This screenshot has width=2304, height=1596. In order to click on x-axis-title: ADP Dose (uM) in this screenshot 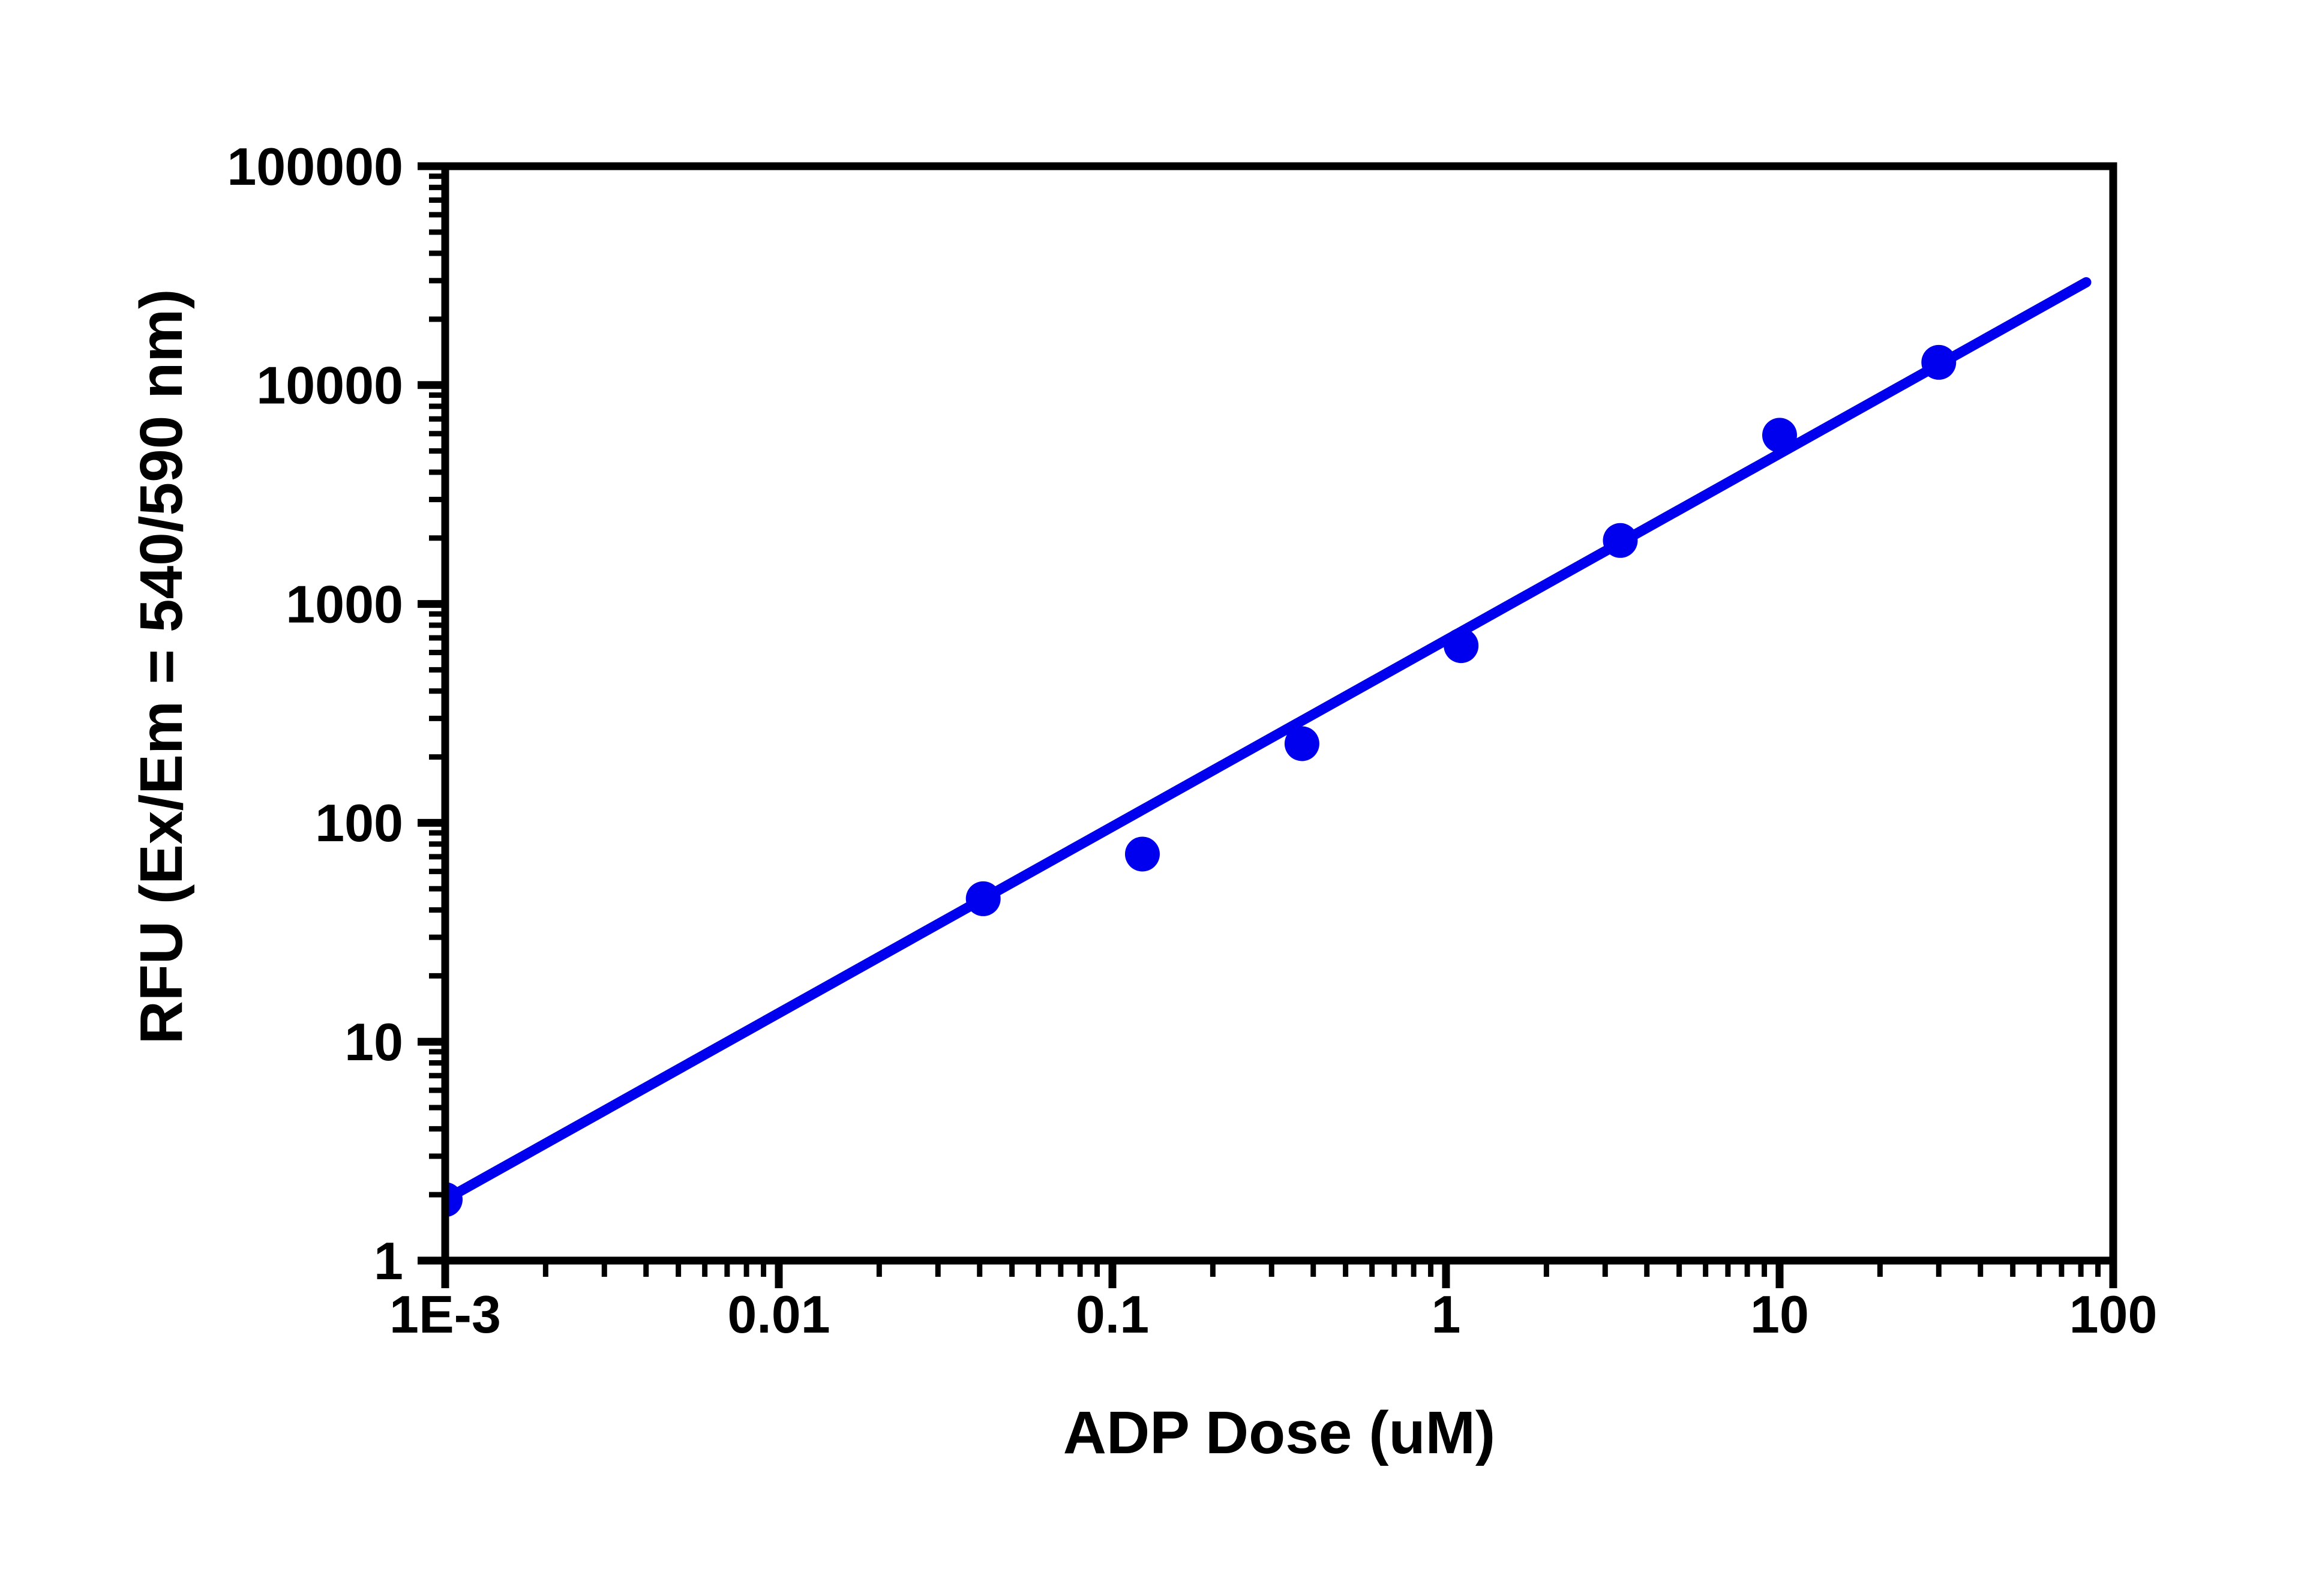, I will do `click(1279, 1432)`.